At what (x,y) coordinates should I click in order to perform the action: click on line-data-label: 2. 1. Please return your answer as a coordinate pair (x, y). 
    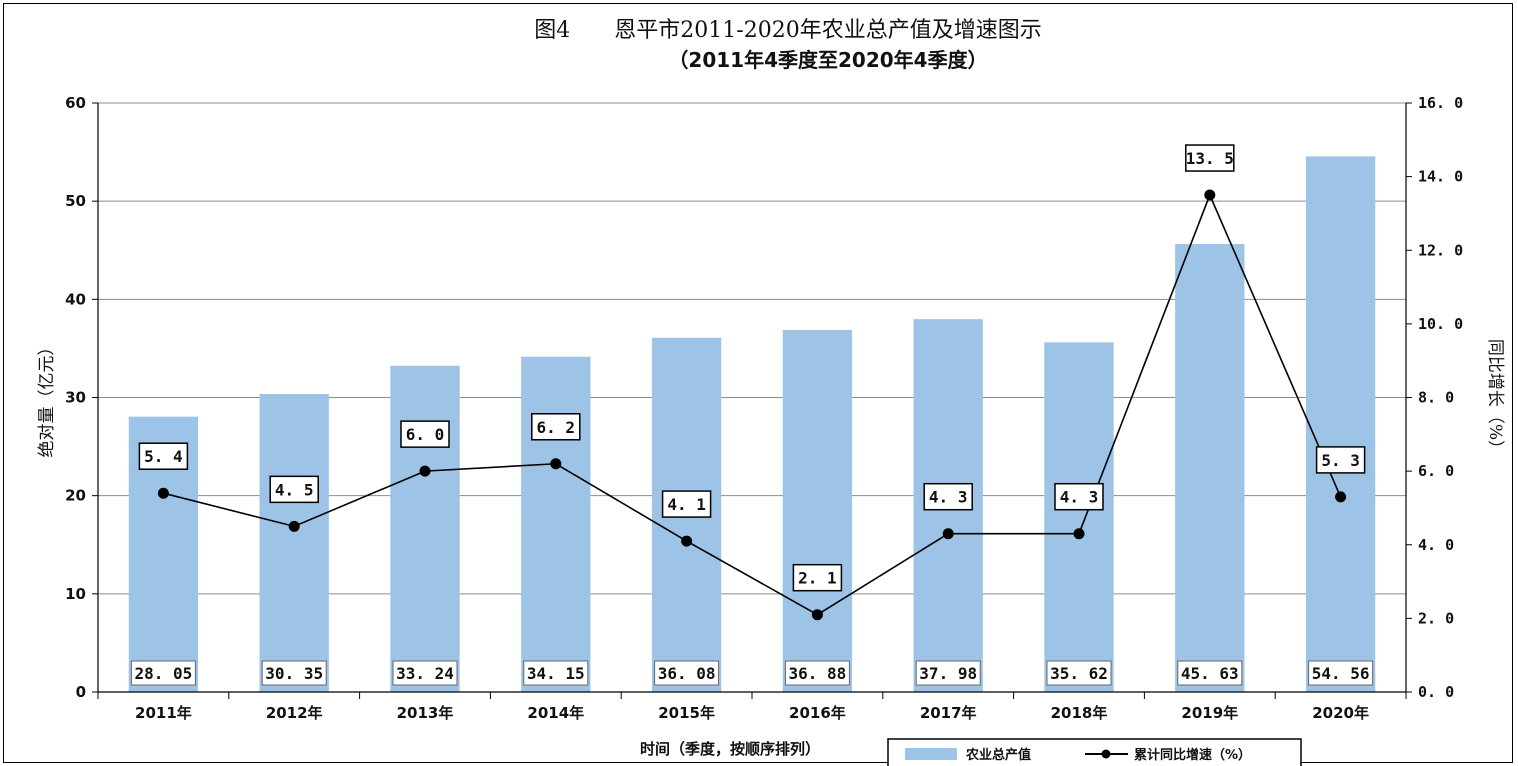
    Looking at the image, I should click on (817, 578).